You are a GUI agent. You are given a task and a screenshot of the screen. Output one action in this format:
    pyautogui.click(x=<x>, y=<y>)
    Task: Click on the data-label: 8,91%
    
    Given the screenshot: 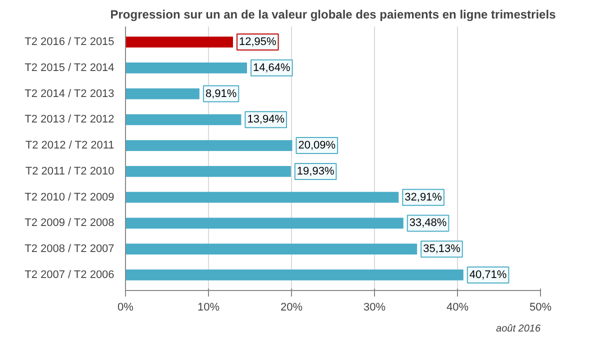 What is the action you would take?
    pyautogui.click(x=221, y=94)
    